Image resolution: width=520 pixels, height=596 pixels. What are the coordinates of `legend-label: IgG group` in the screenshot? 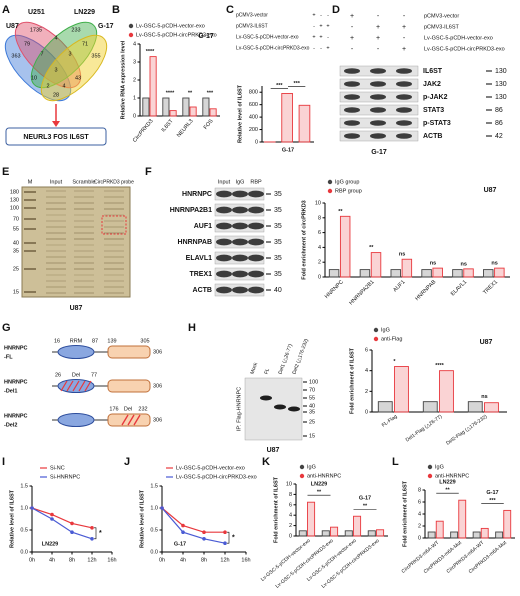 It's located at (347, 182).